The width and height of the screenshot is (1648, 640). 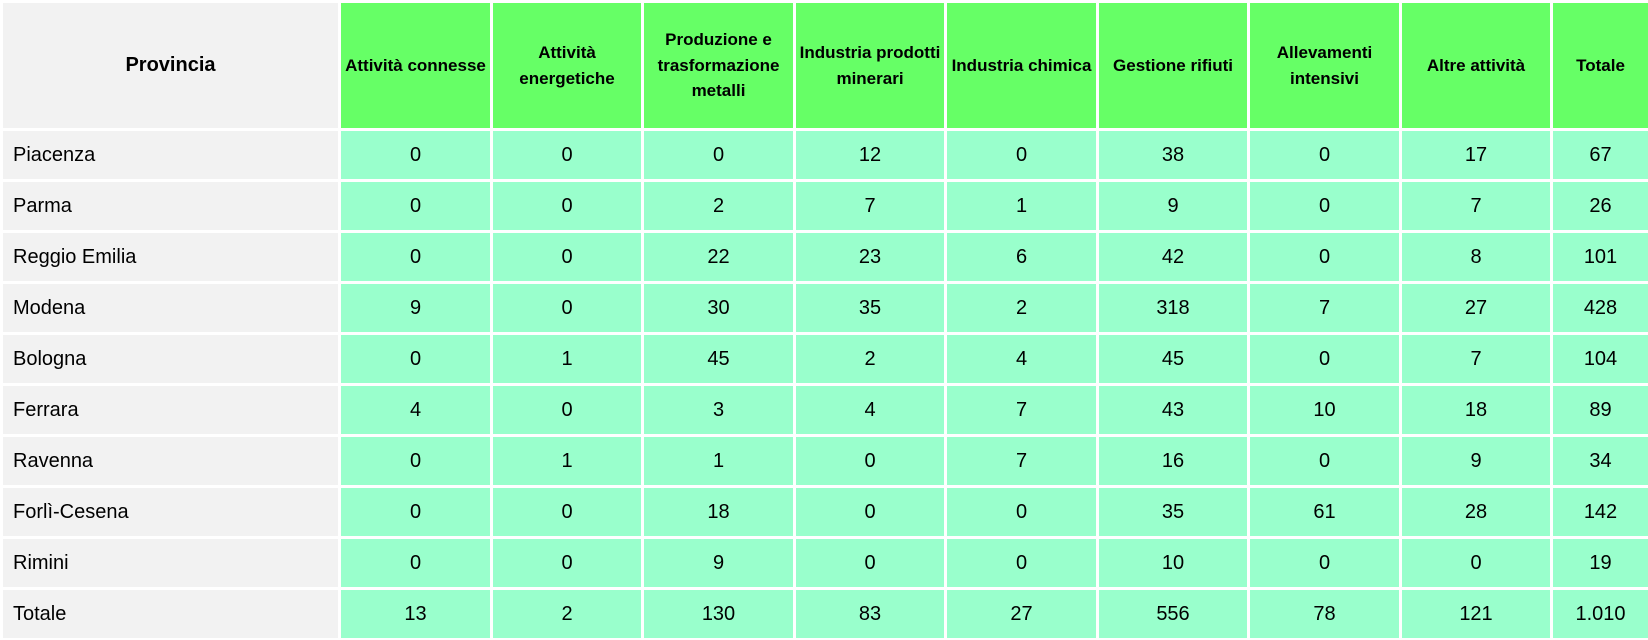 I want to click on value-cell: 22, so click(x=718, y=257).